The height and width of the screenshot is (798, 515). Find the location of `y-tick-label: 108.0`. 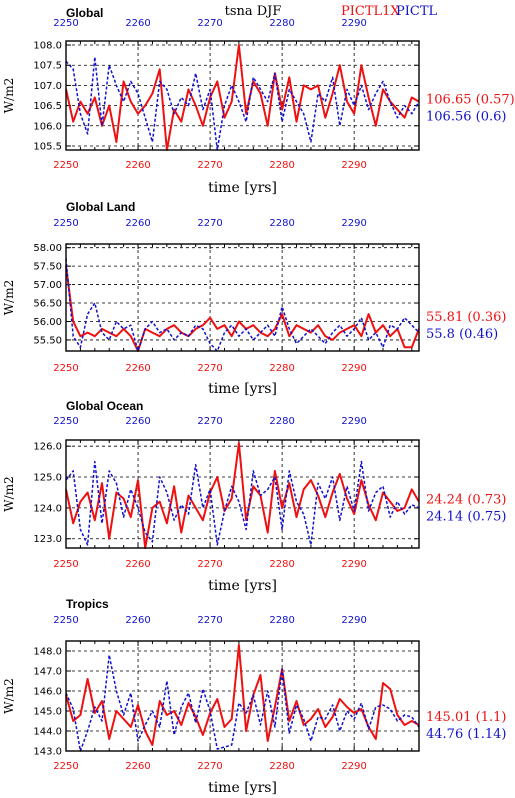

y-tick-label: 108.0 is located at coordinates (47, 46).